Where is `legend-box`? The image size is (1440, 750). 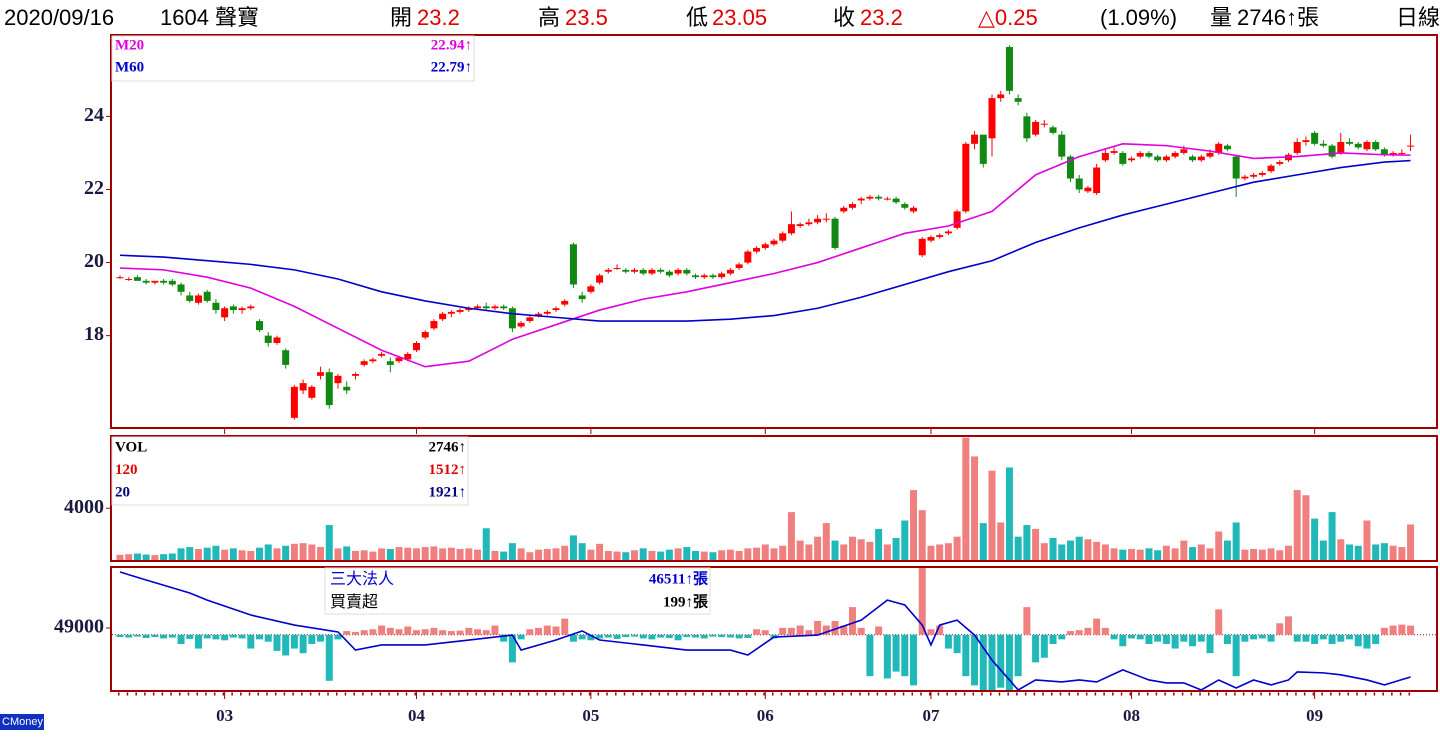
legend-box is located at coordinates (293, 58).